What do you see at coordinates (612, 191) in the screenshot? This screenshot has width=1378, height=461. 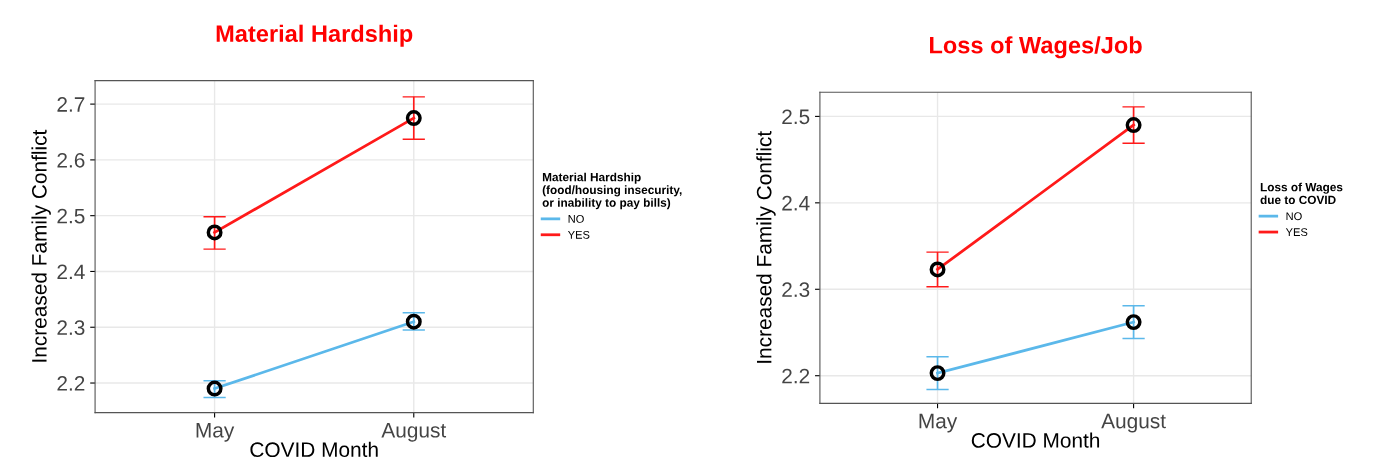 I see `legend-title: Material Hardship (food/housing insecurity, or inability to pay bills)` at bounding box center [612, 191].